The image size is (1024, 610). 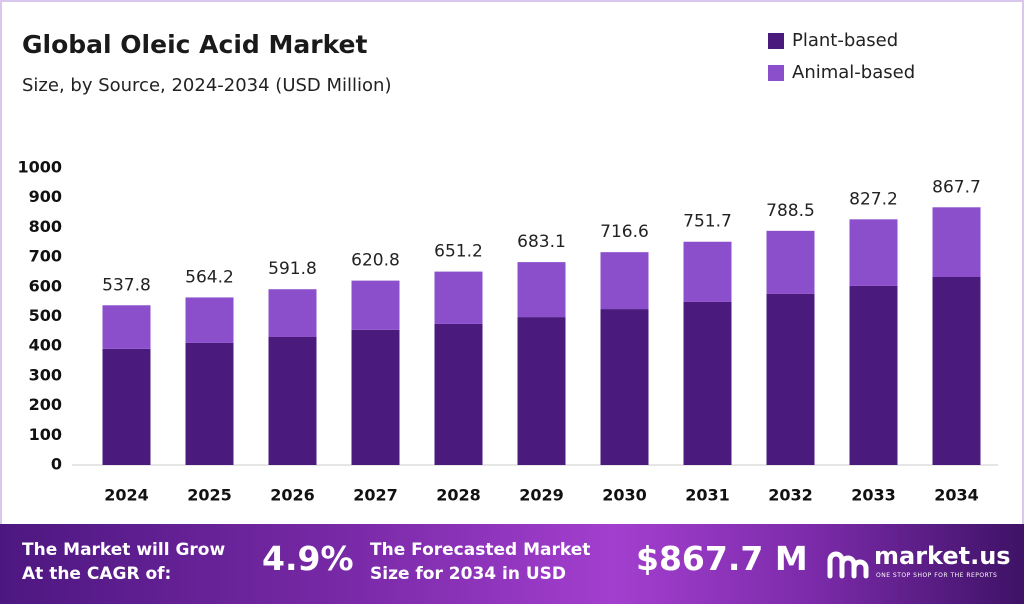 What do you see at coordinates (292, 495) in the screenshot?
I see `x-tick-label: 2026` at bounding box center [292, 495].